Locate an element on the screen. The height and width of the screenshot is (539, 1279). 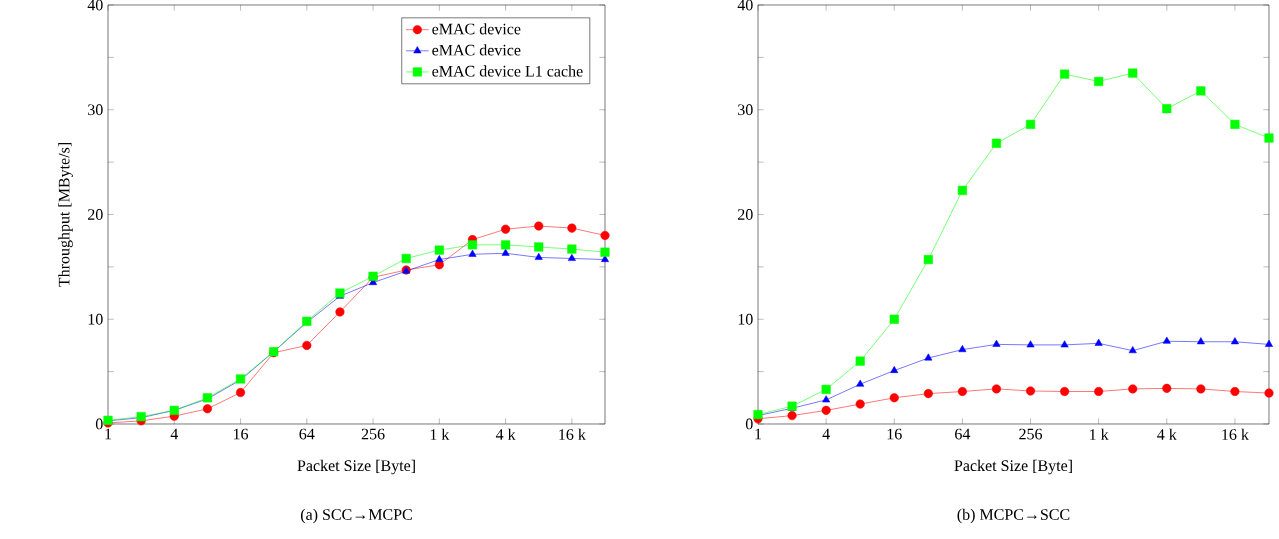
text: (a) SCC→MCPC is located at coordinates (356, 516).